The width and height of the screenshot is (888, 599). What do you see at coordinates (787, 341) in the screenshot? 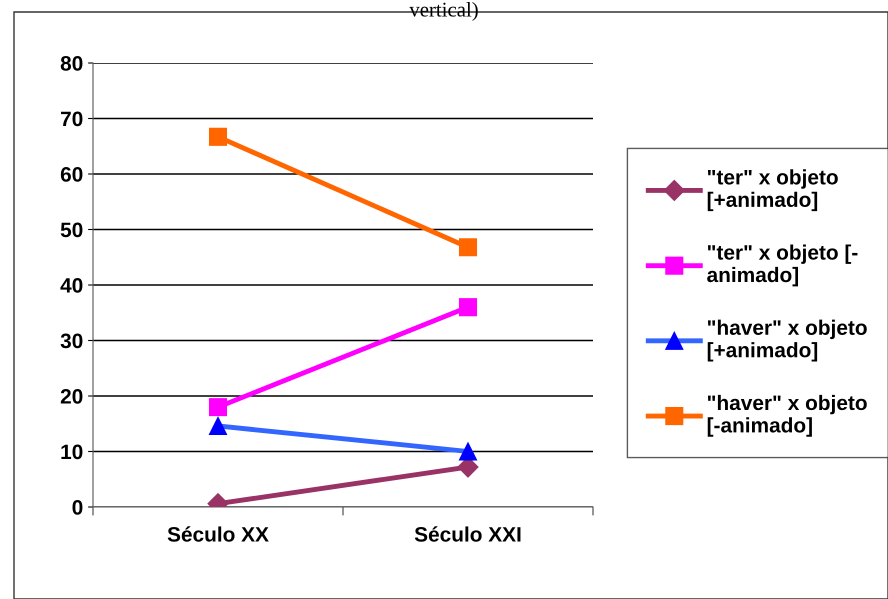
I see `legend-label: "haver" x objeto [+animado]` at bounding box center [787, 341].